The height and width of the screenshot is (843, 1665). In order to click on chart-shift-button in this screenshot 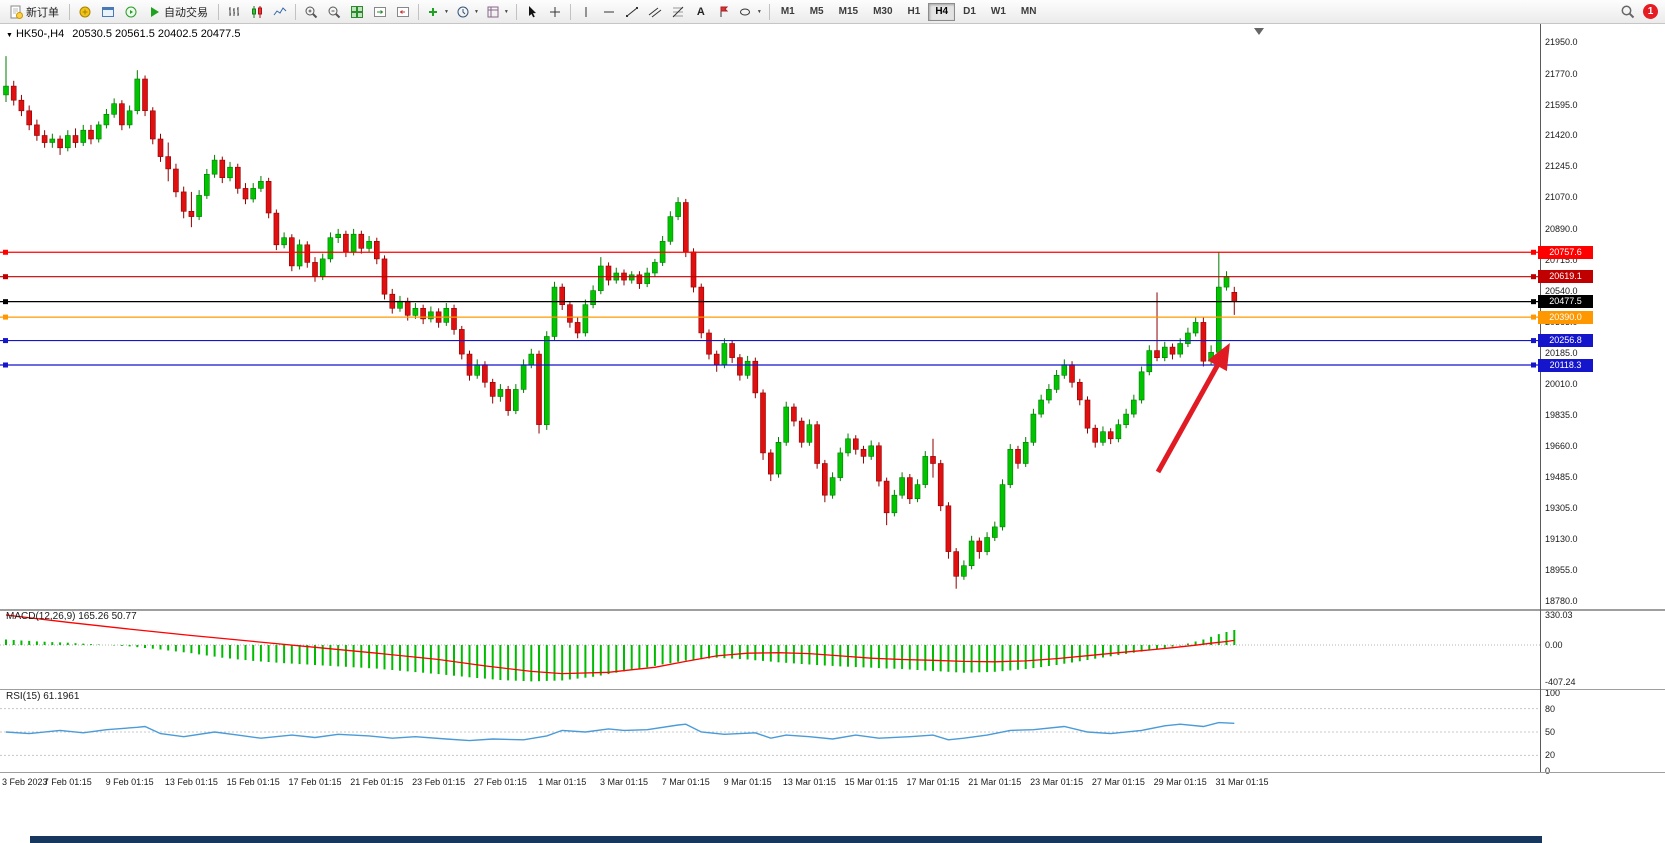, I will do `click(403, 12)`.